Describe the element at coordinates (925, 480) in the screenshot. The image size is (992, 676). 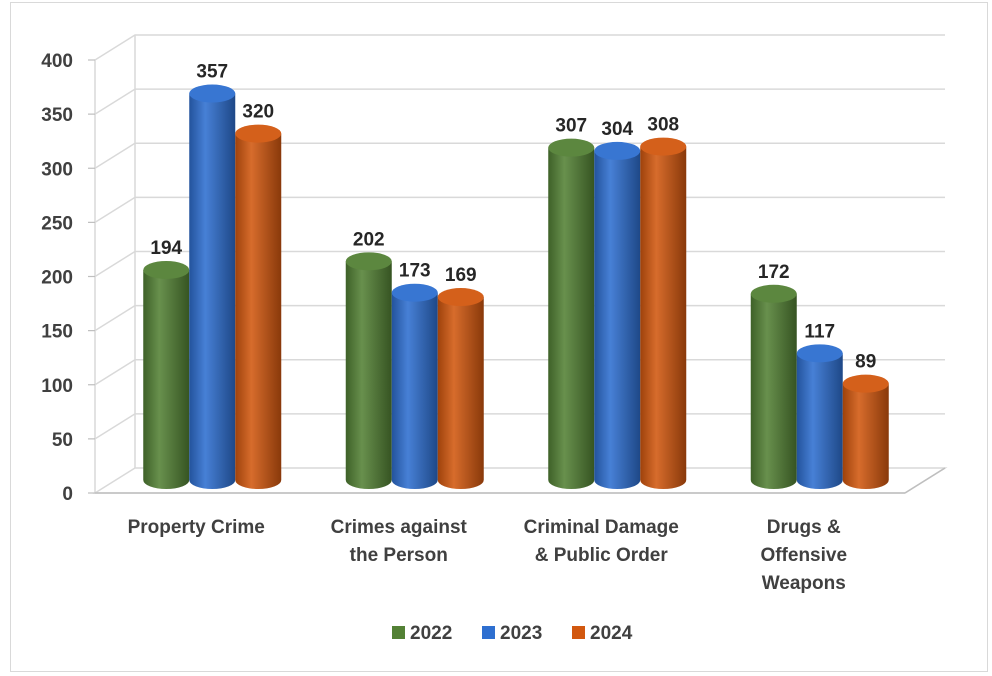
I see `floor-edge` at that location.